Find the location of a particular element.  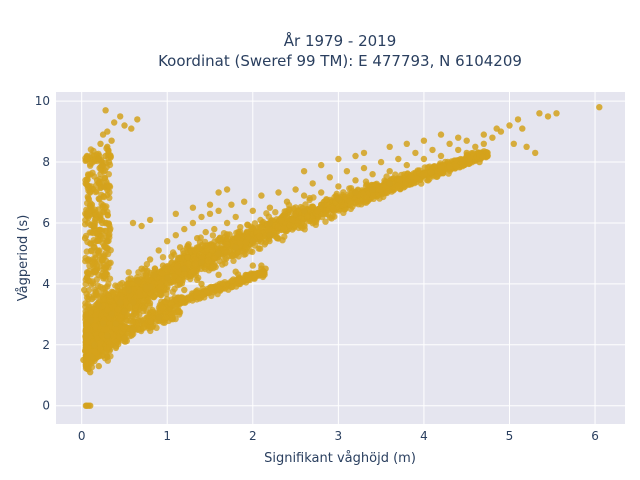

y-tick-label: 2 is located at coordinates (46, 345).